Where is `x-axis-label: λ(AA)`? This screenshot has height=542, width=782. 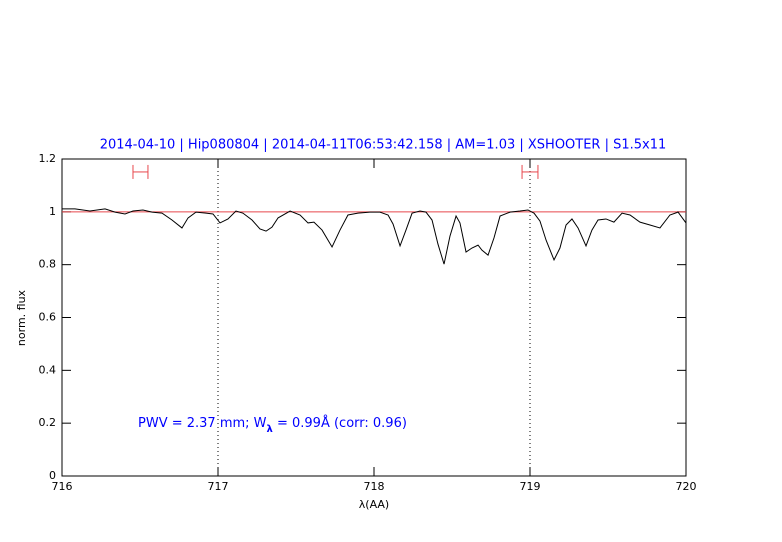 x-axis-label: λ(AA) is located at coordinates (374, 504).